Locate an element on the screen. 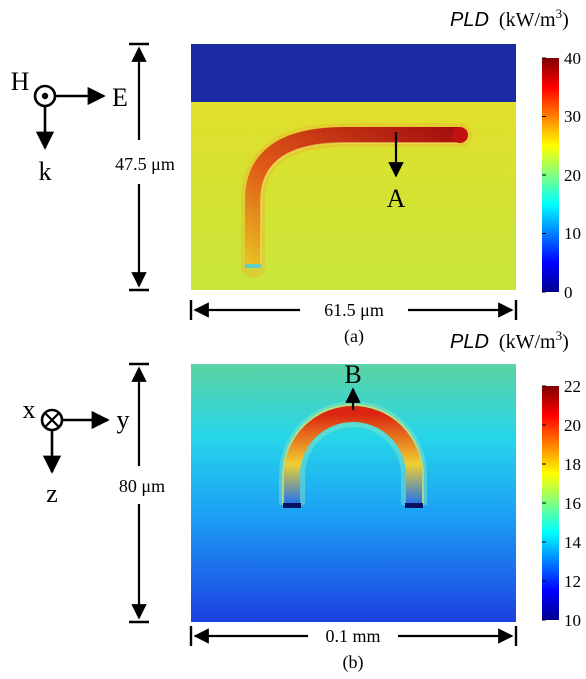 This screenshot has width=586, height=679. cbar-b-title: PLD (kW/m3) is located at coordinates (509, 340).